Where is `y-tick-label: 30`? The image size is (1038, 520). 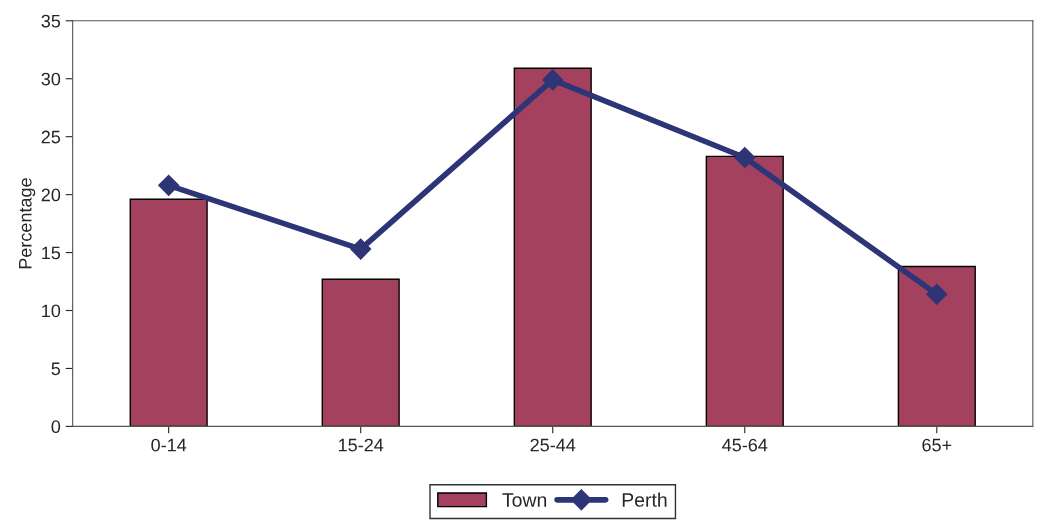
y-tick-label: 30 is located at coordinates (51, 79).